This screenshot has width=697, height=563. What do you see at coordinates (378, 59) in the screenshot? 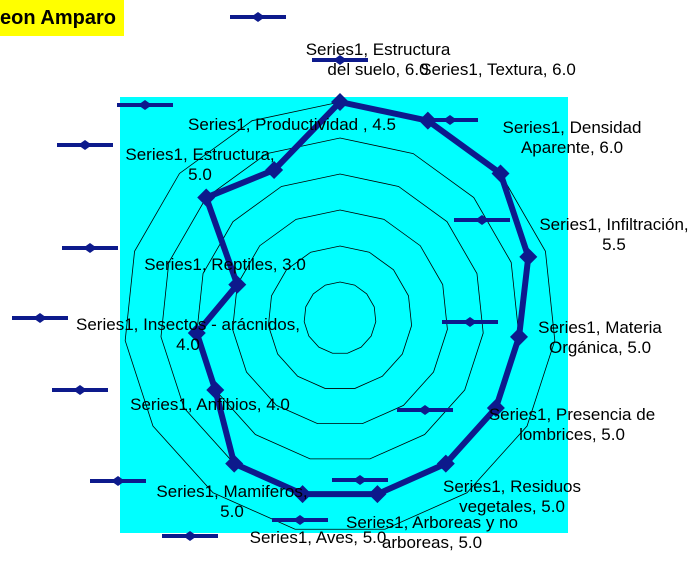
I see `data-label: Series1, Estructura del suelo, 6.0` at bounding box center [378, 59].